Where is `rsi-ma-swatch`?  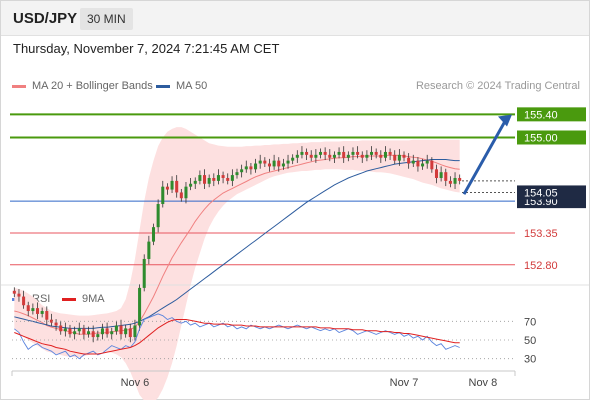
rsi-ma-swatch is located at coordinates (69, 299).